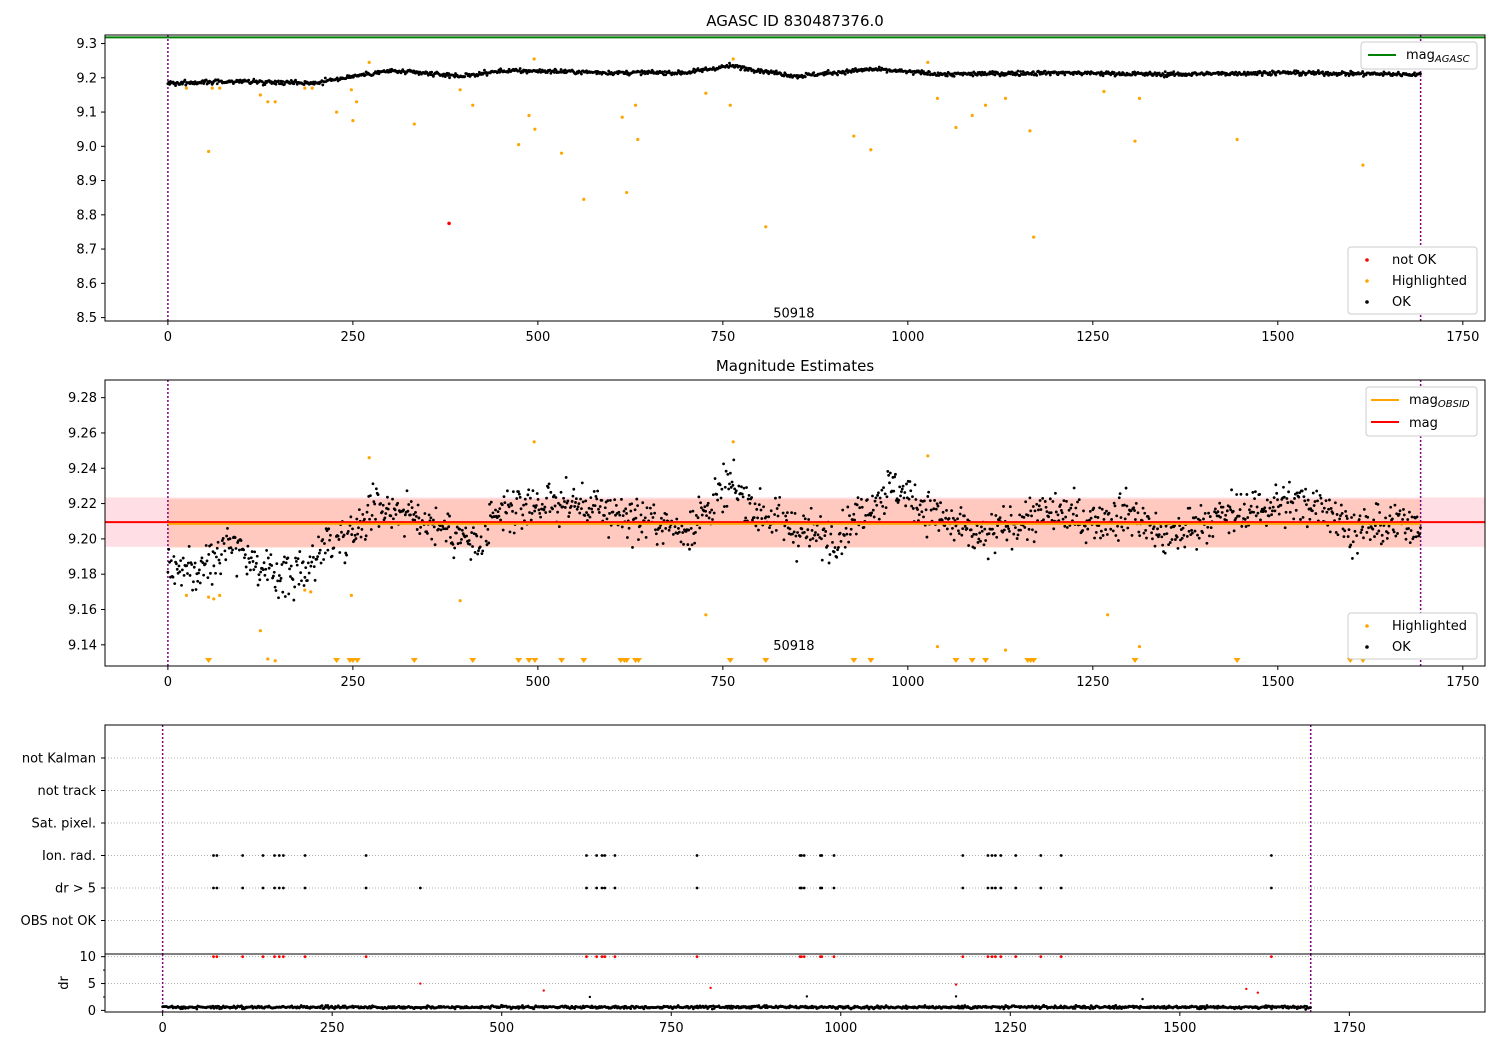 The height and width of the screenshot is (1050, 1500). What do you see at coordinates (213, 888) in the screenshot?
I see `dr-gt-5-point` at bounding box center [213, 888].